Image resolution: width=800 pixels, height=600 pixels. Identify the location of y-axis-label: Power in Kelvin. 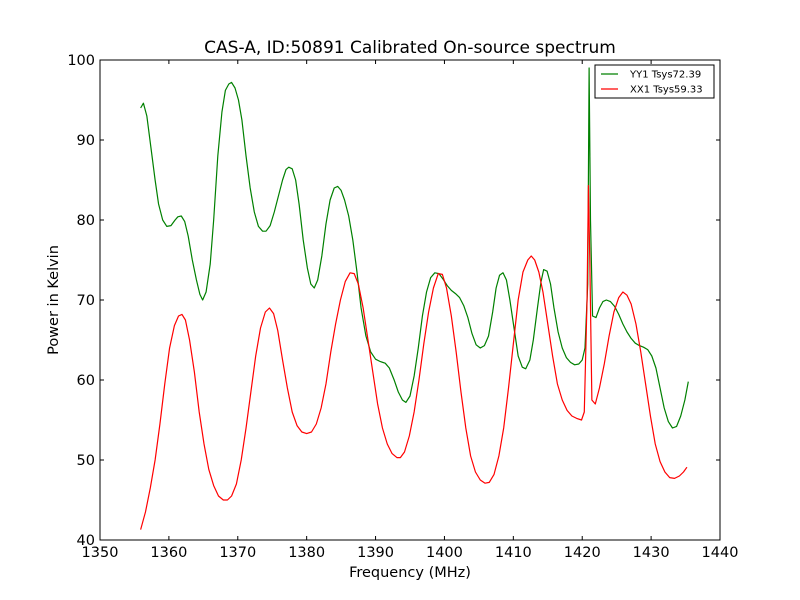
(54, 300).